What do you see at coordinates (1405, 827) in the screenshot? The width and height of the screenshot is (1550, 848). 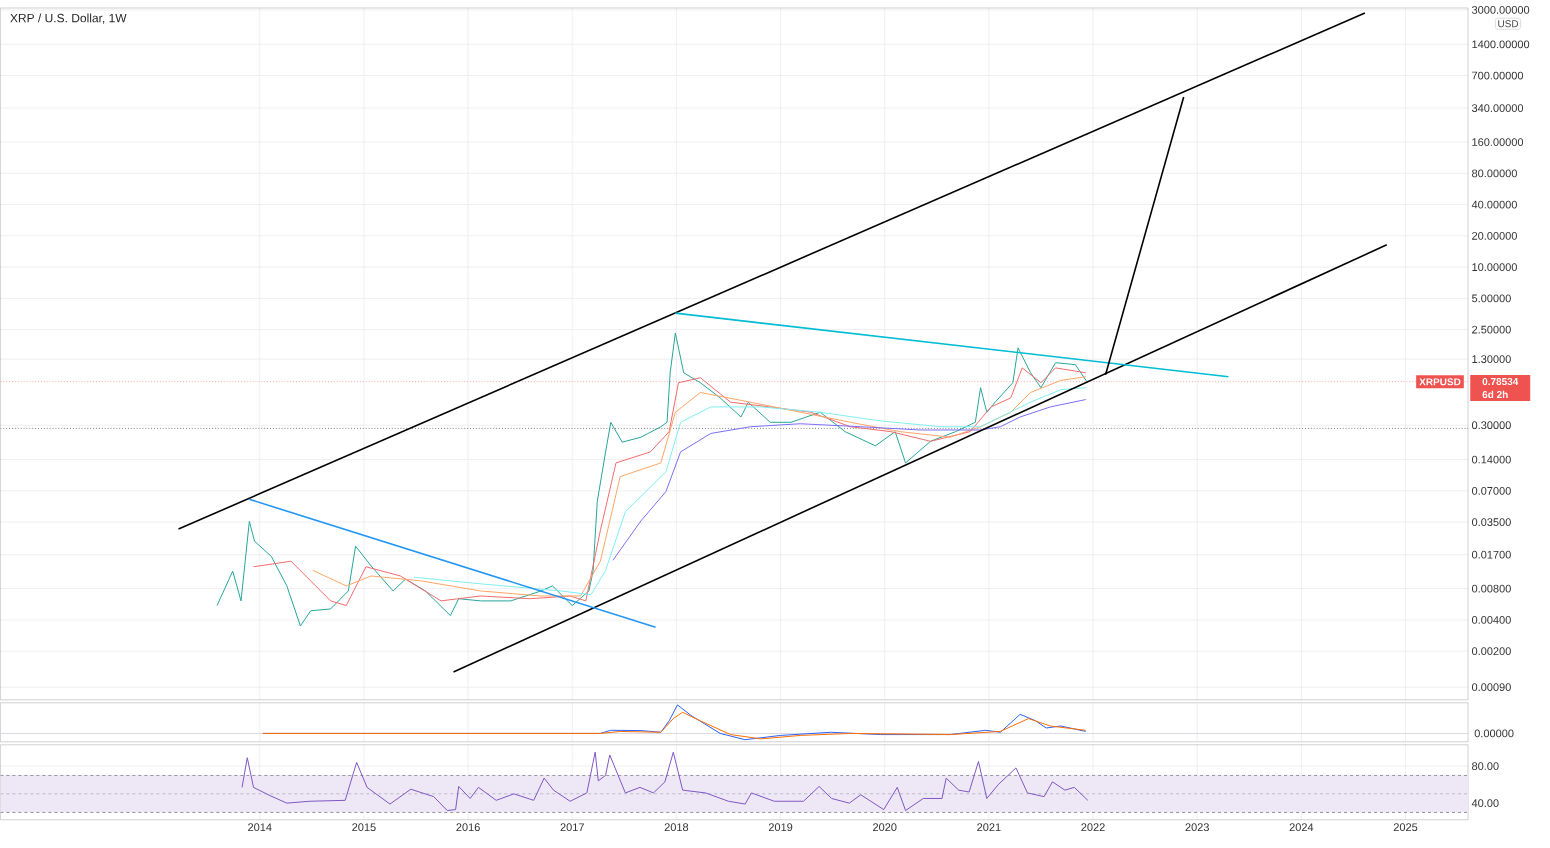 I see `x-tick-label: 2025` at bounding box center [1405, 827].